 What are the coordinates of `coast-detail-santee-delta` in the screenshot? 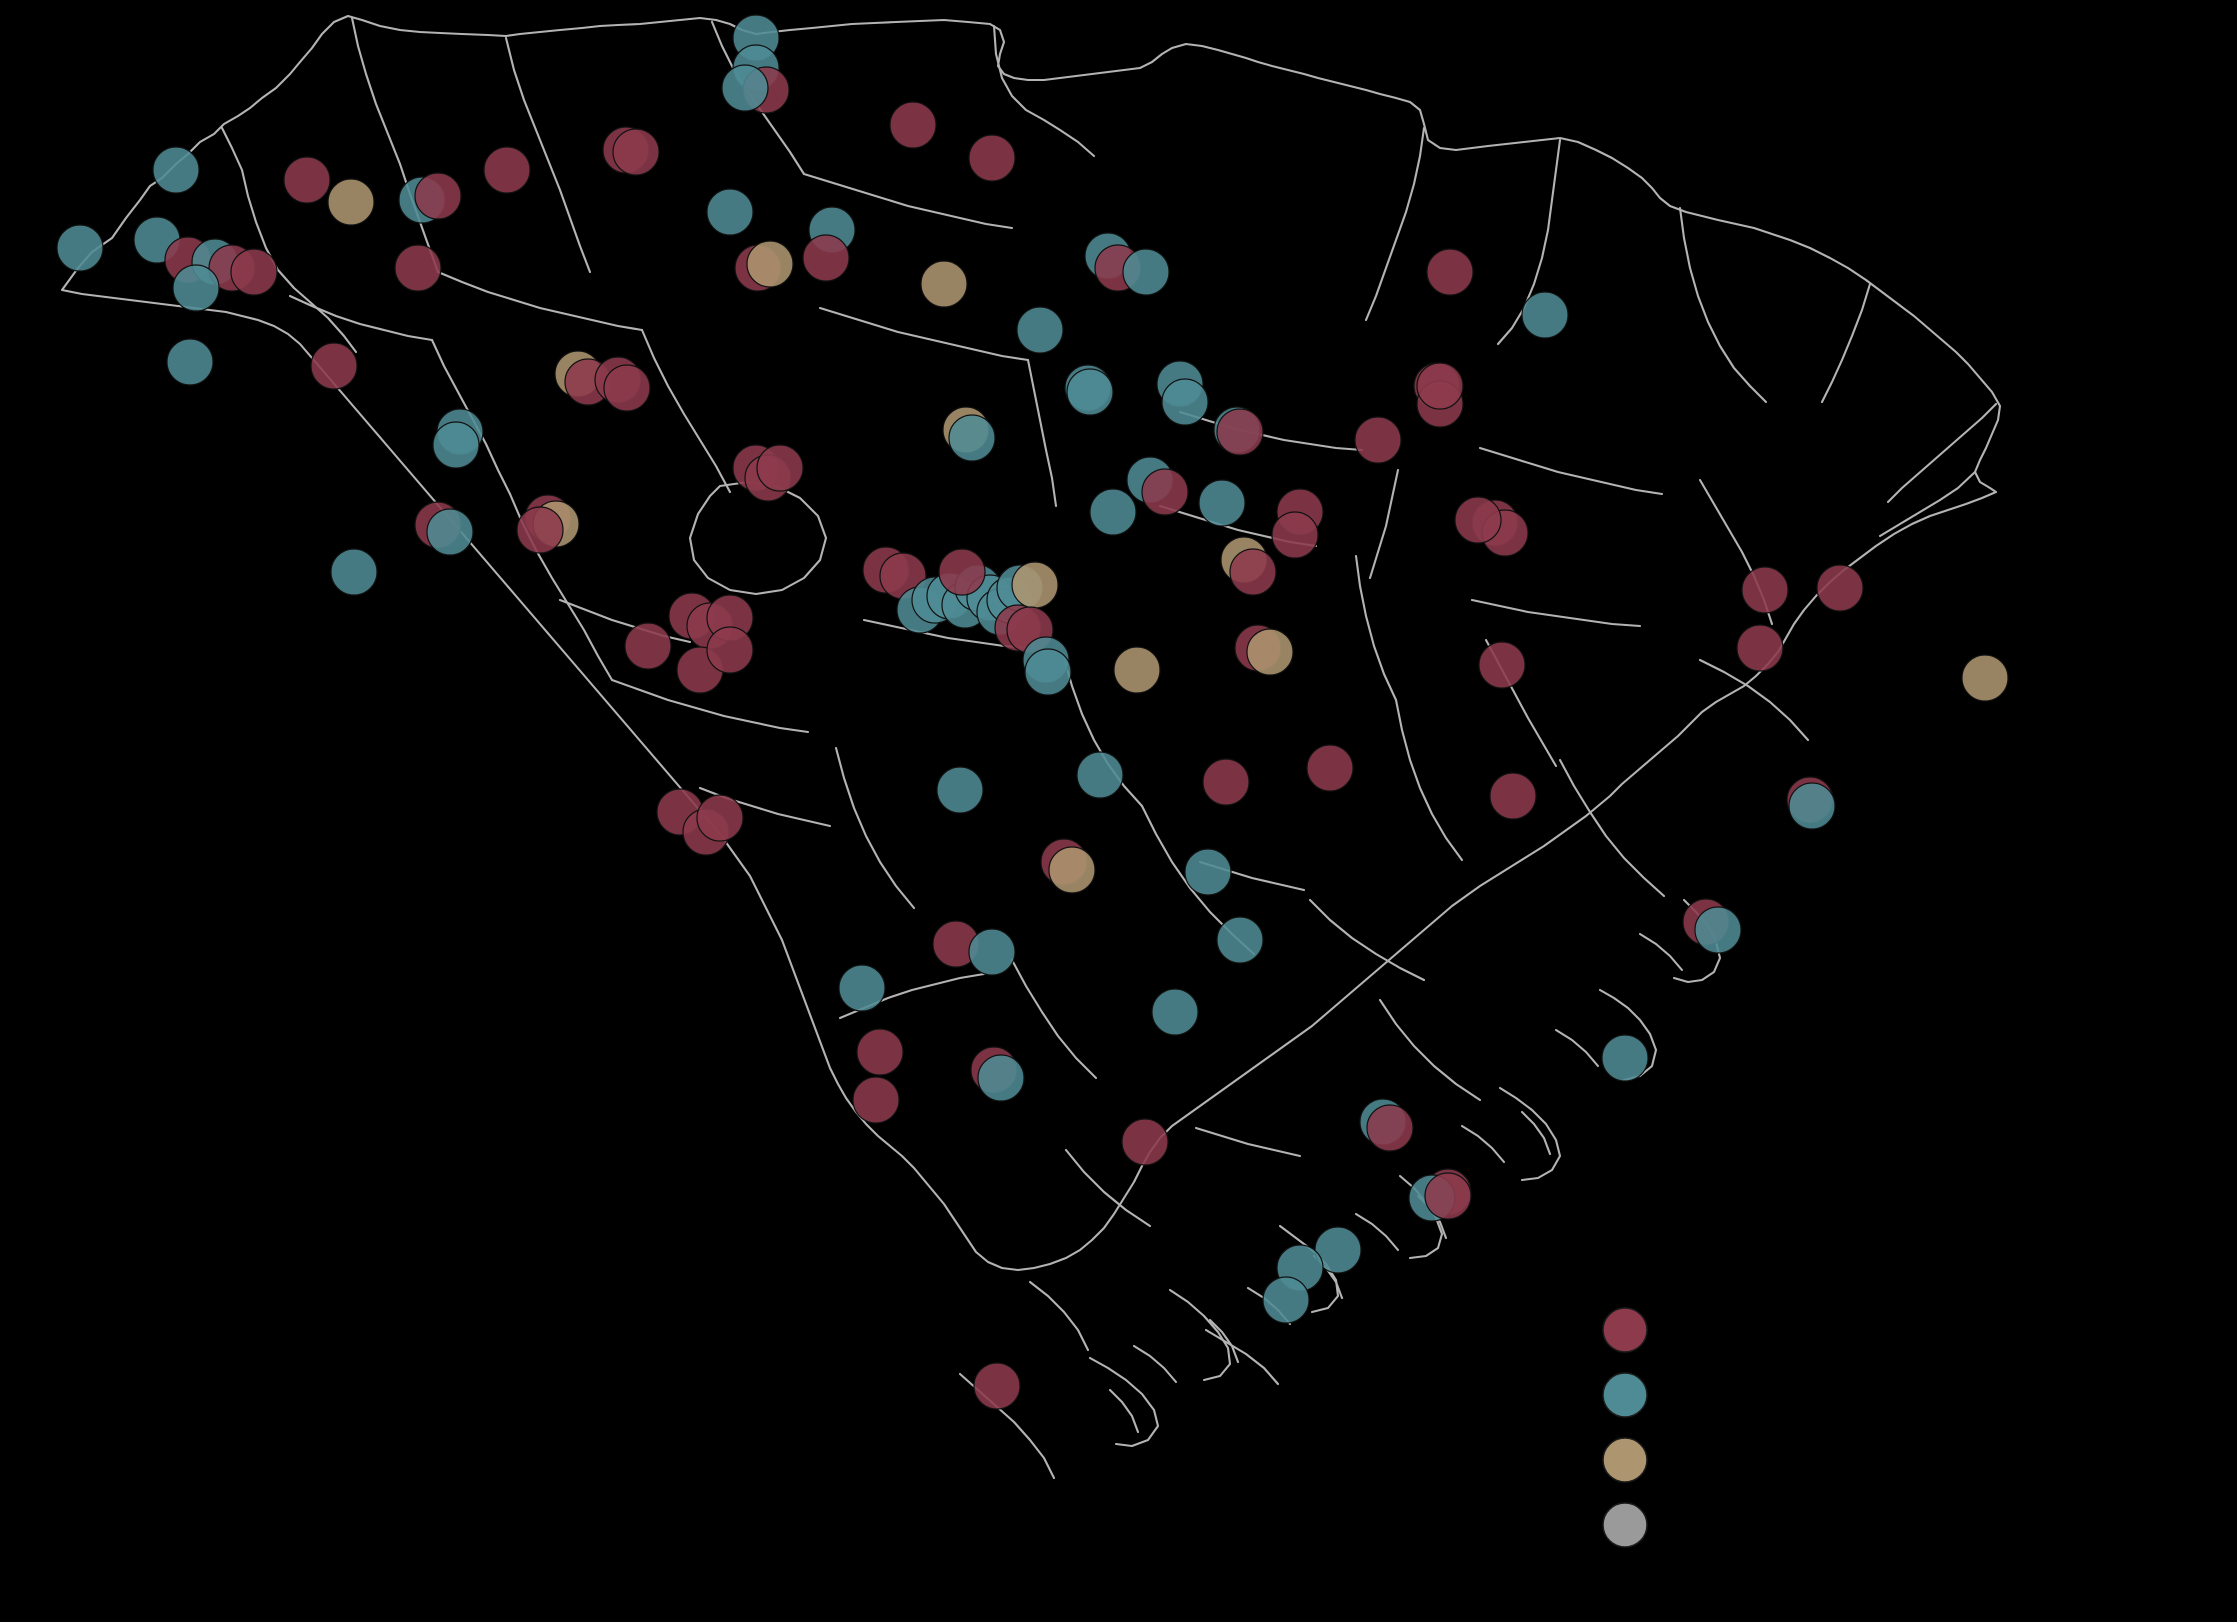 It's located at (1628, 1035).